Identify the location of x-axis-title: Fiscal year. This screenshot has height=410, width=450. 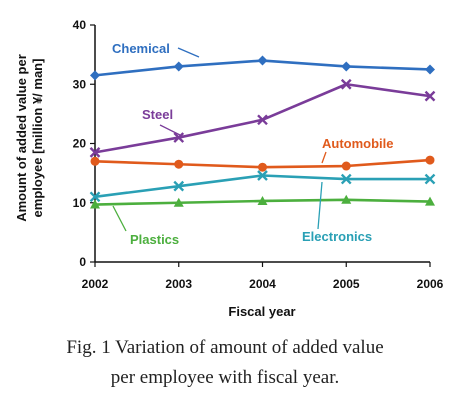
(261, 311).